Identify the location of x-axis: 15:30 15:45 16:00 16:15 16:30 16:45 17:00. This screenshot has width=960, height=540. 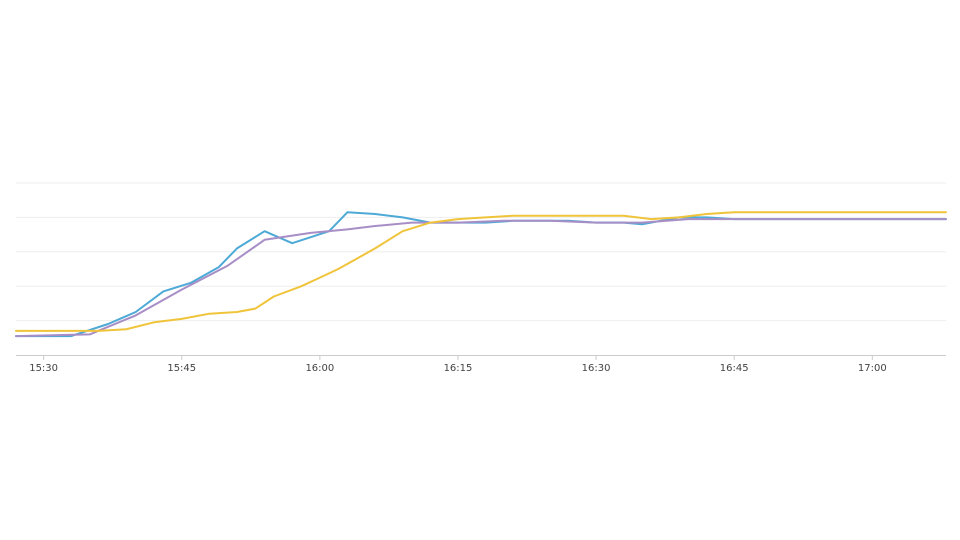
(481, 364).